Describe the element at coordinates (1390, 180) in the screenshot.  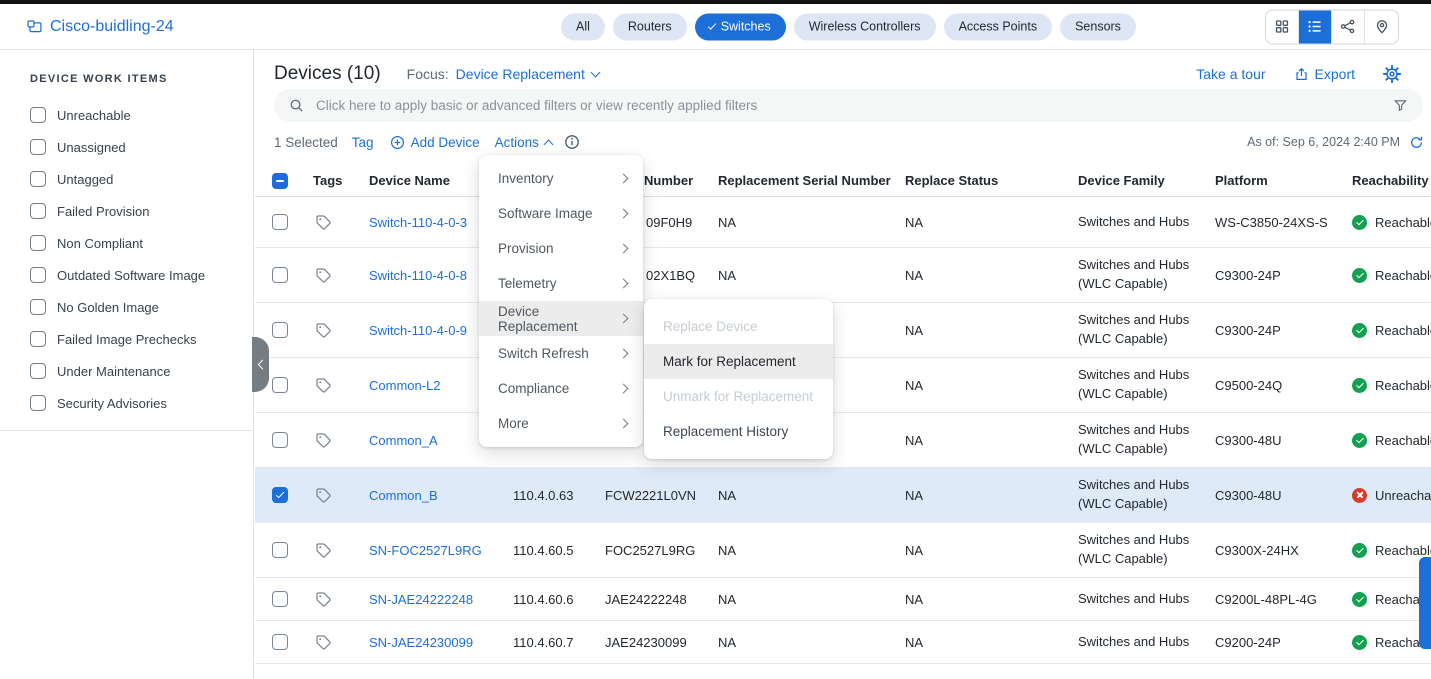
I see `col-header-reachability: Reachability` at that location.